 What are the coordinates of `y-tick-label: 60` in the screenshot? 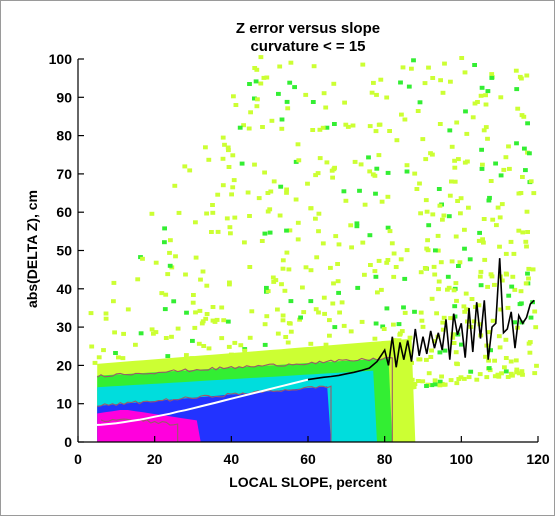 It's located at (64, 212).